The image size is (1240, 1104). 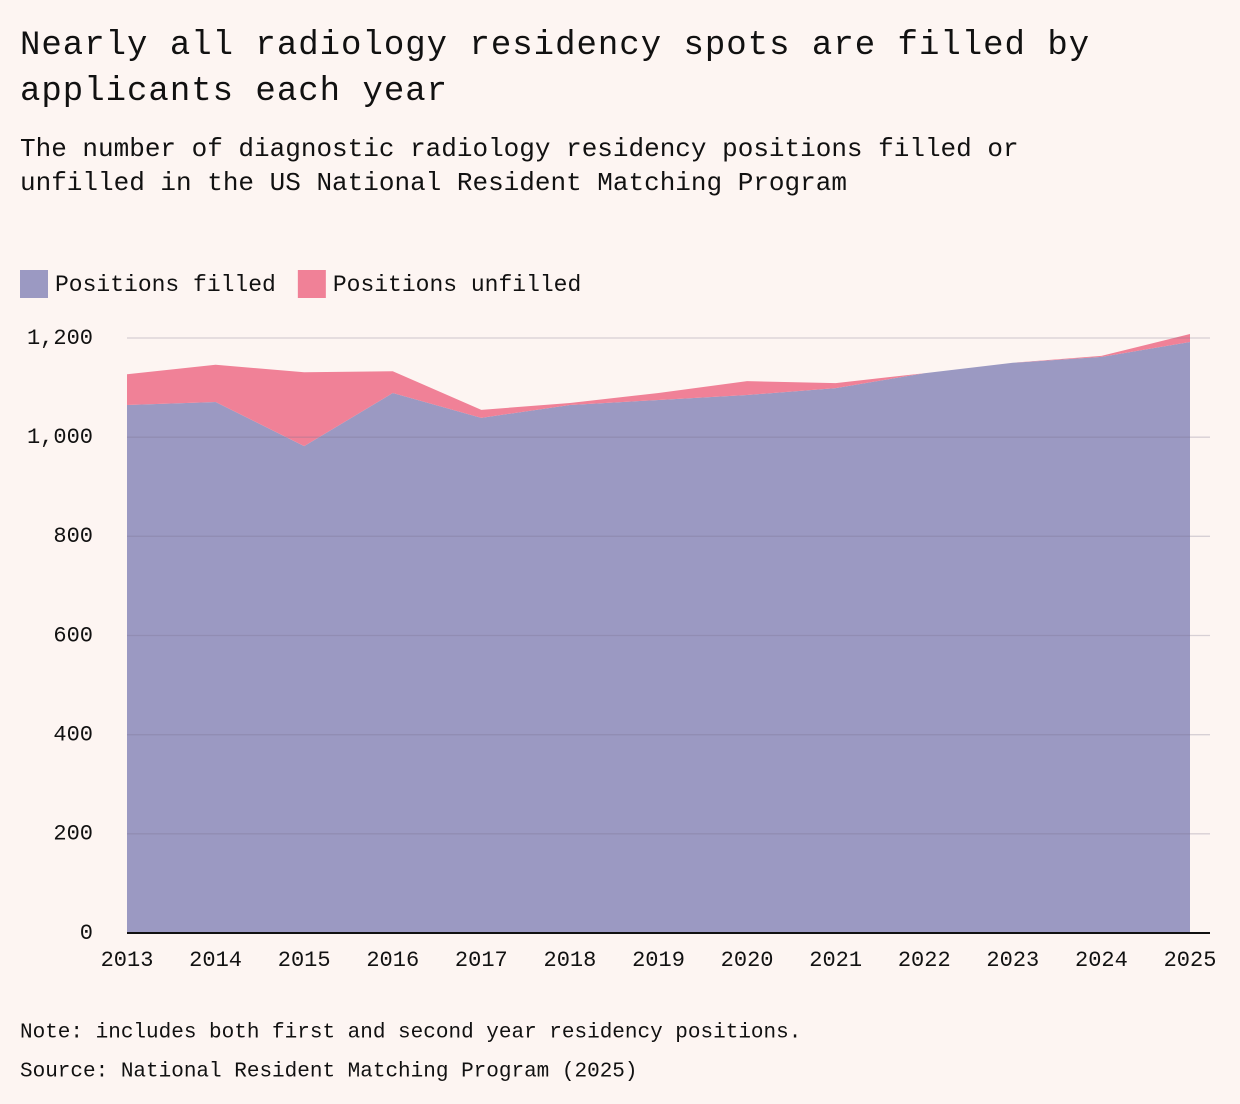 What do you see at coordinates (73, 834) in the screenshot?
I see `y-tick-label: 200` at bounding box center [73, 834].